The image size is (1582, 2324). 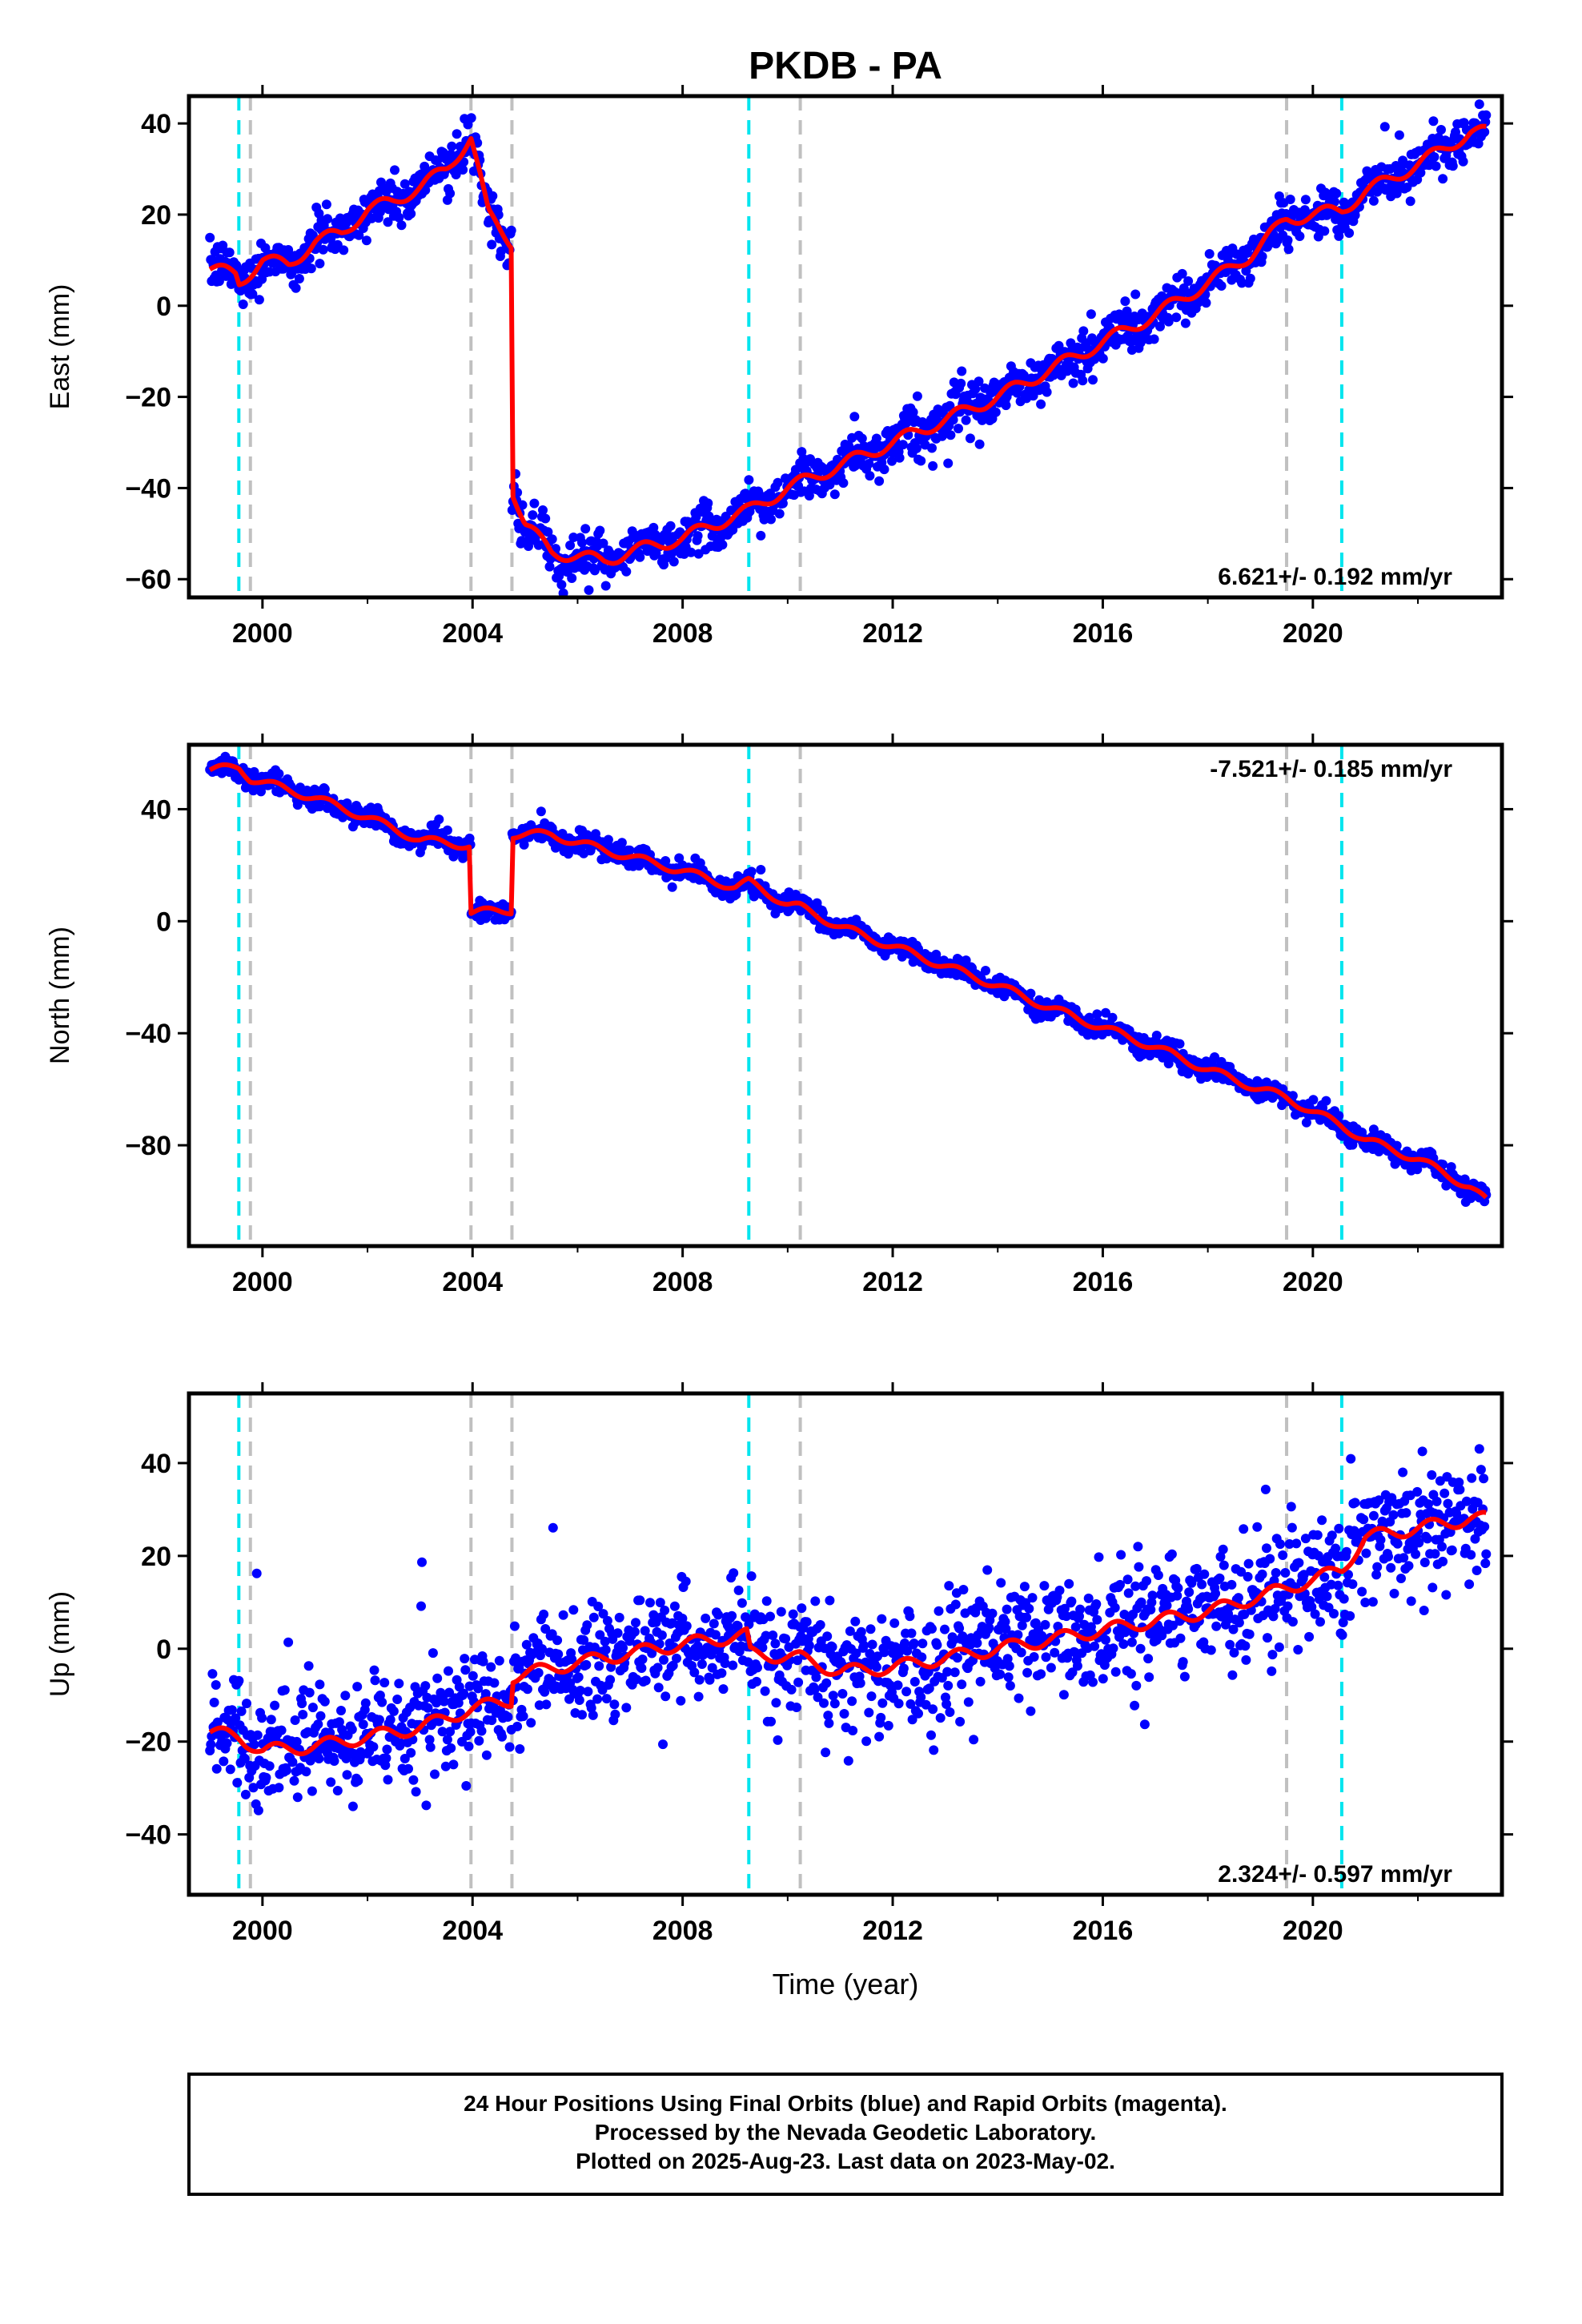 I want to click on x-tick-label: 2000, so click(x=262, y=1282).